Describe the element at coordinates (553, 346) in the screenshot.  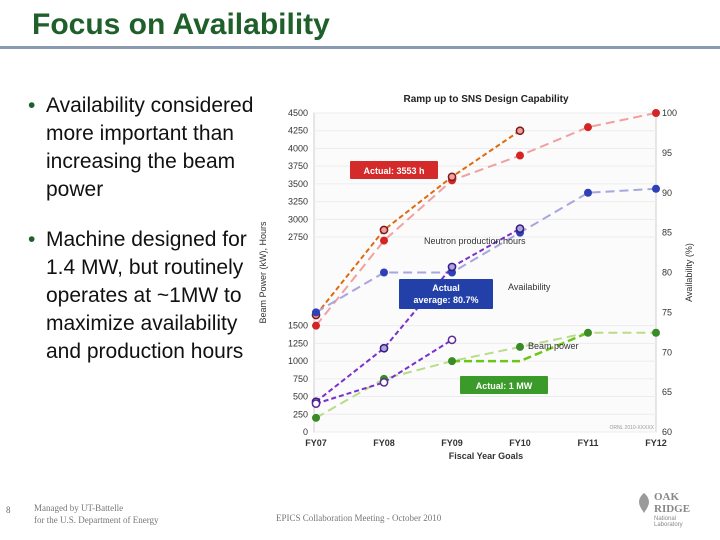
I see `series-label-power: Beam power` at that location.